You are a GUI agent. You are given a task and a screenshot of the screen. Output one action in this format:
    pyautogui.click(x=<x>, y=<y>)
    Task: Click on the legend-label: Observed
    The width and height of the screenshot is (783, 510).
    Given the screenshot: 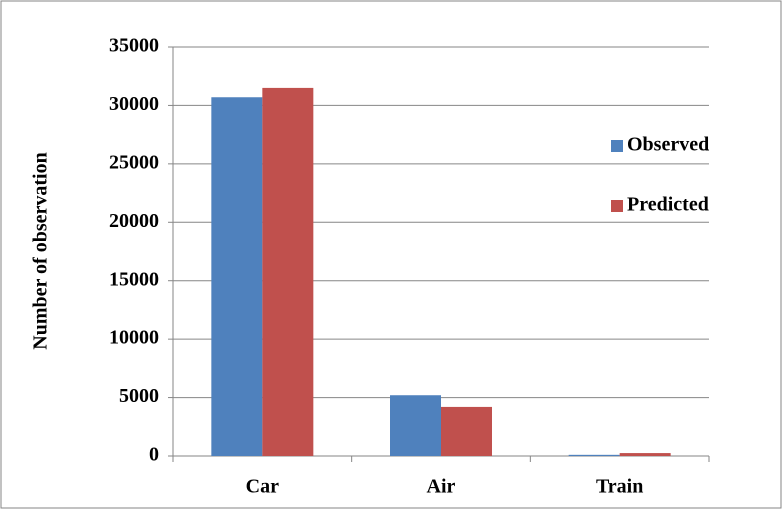 What is the action you would take?
    pyautogui.click(x=668, y=145)
    